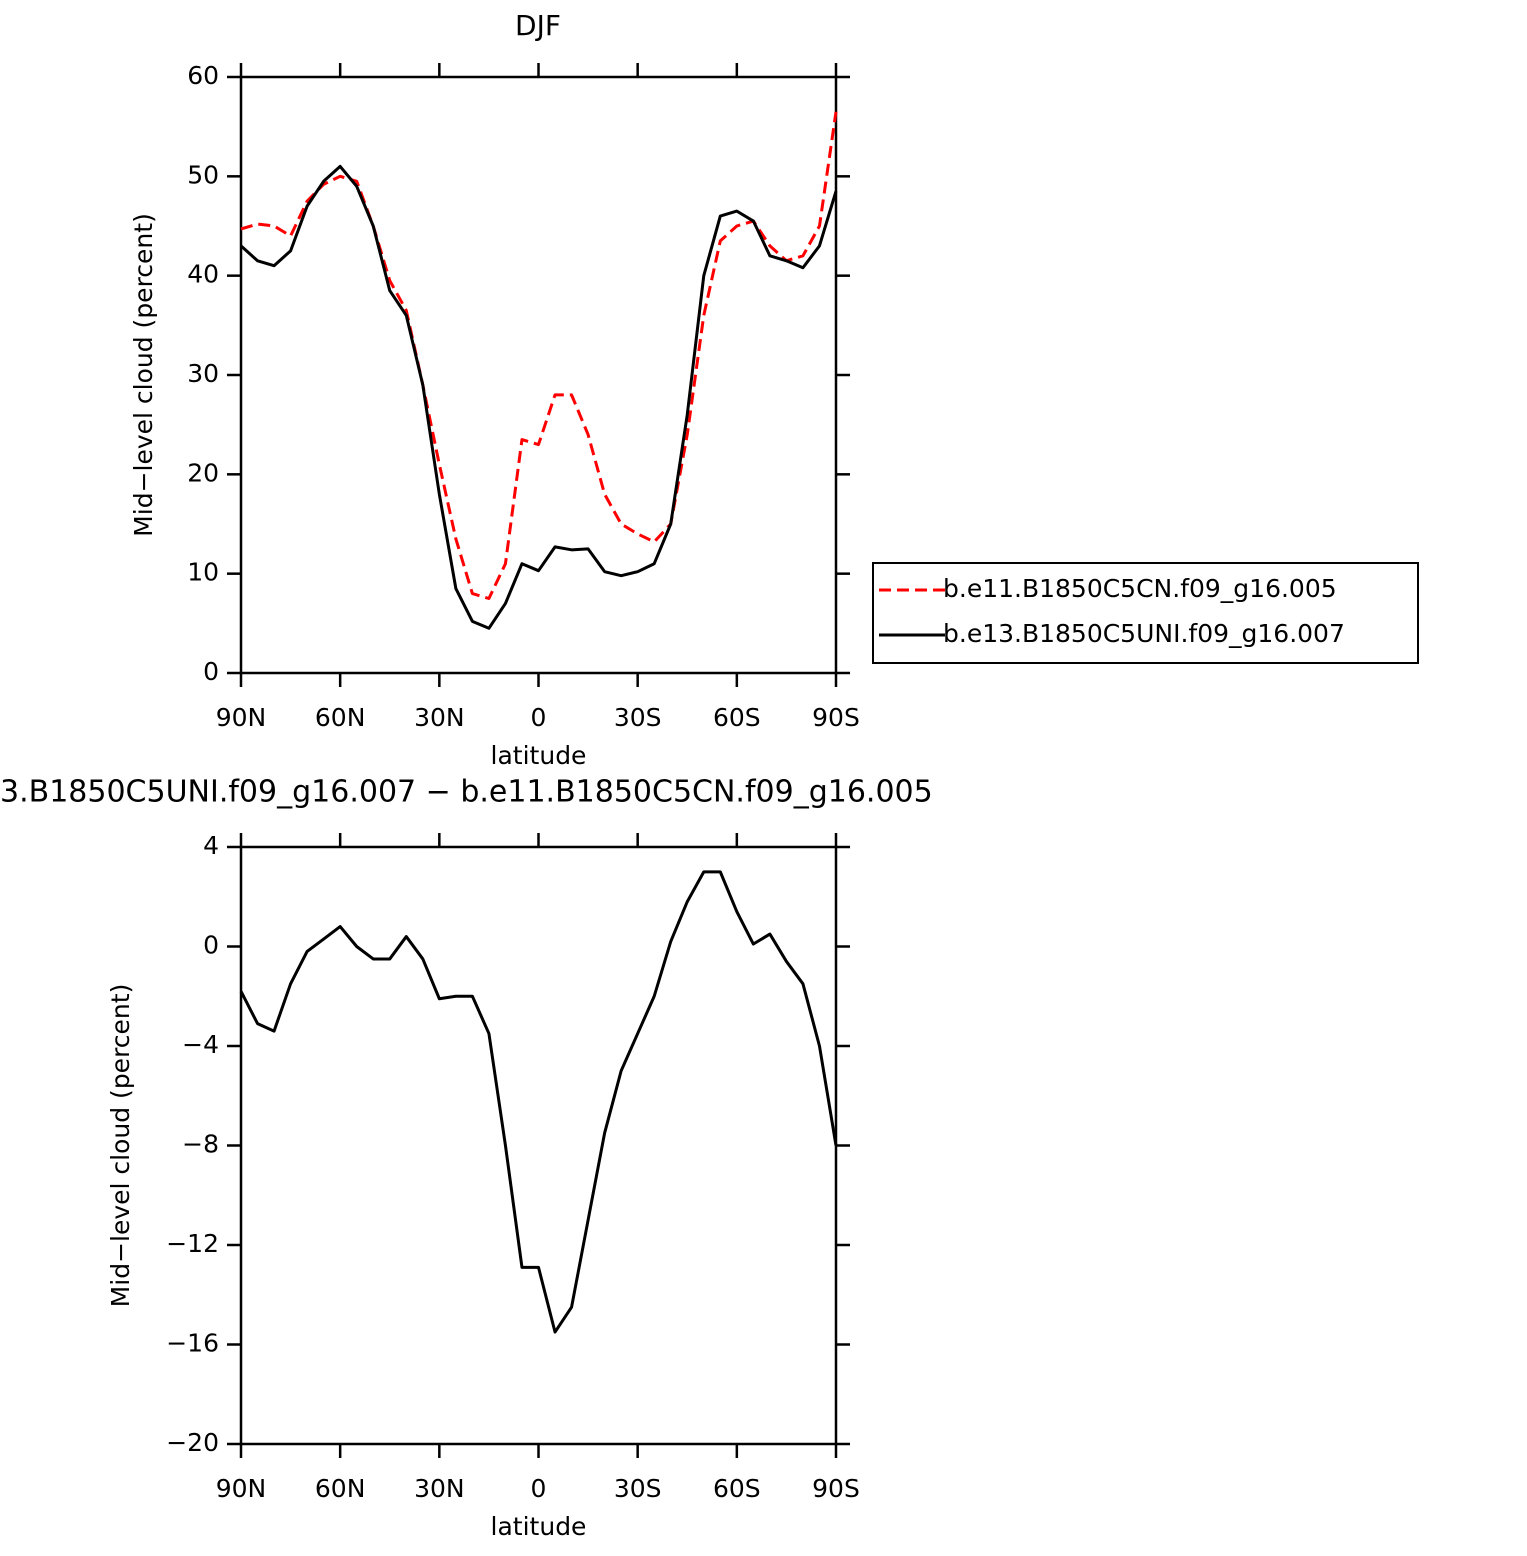  I want to click on y-tick-label: 60, so click(203, 75).